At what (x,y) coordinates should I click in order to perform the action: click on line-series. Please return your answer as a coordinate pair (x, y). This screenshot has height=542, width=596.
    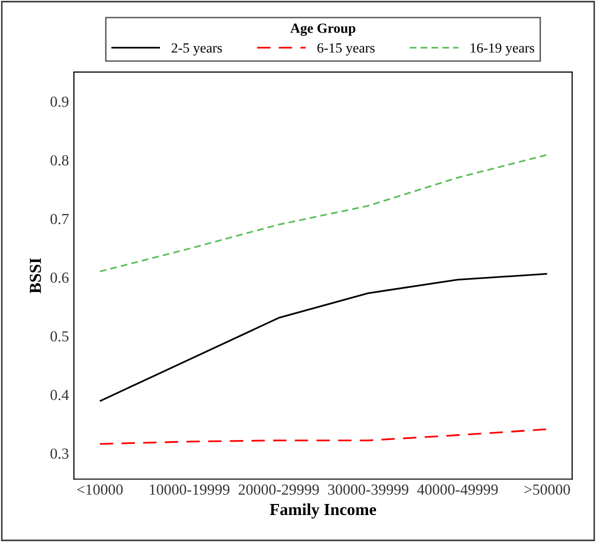
    Looking at the image, I should click on (323, 436).